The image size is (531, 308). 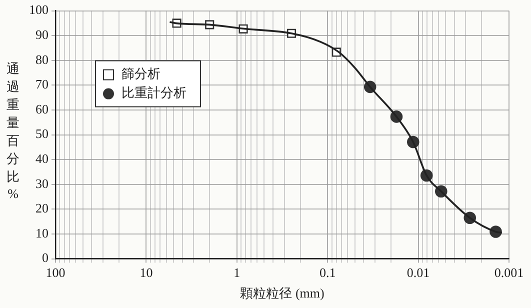 What do you see at coordinates (42, 232) in the screenshot?
I see `y-tick-label: 10` at bounding box center [42, 232].